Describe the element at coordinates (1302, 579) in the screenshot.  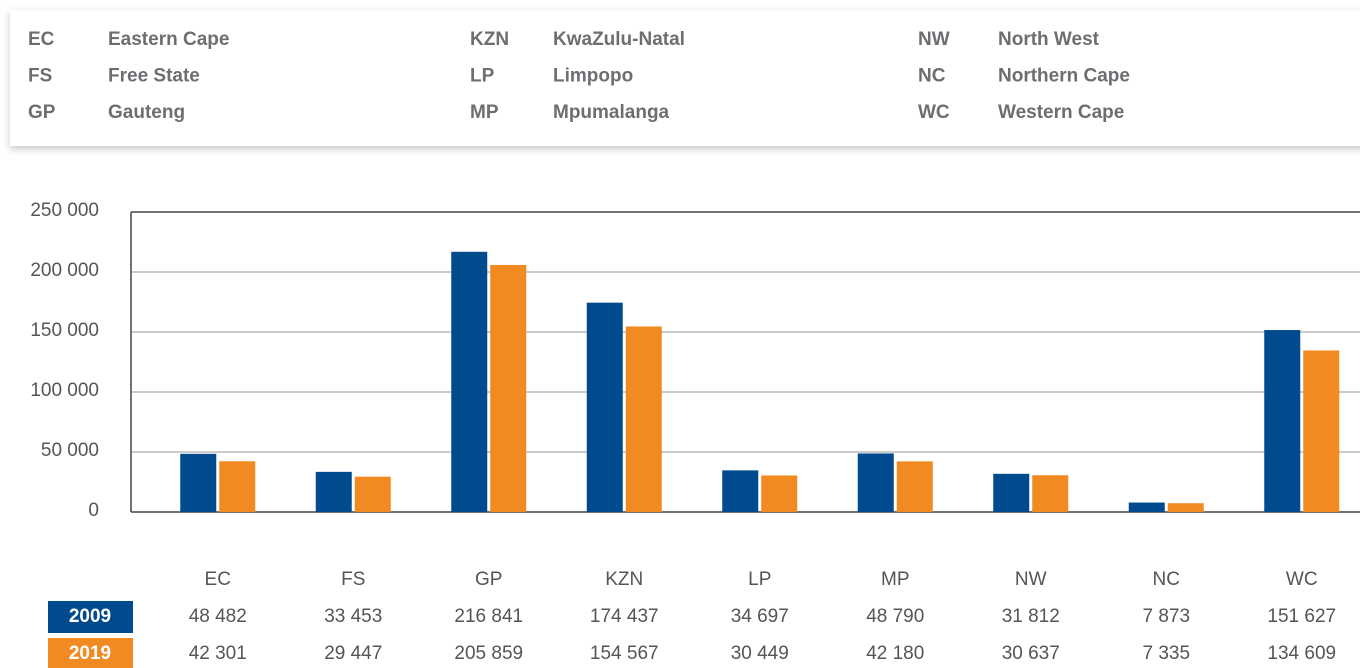
I see `category-label: WC` at that location.